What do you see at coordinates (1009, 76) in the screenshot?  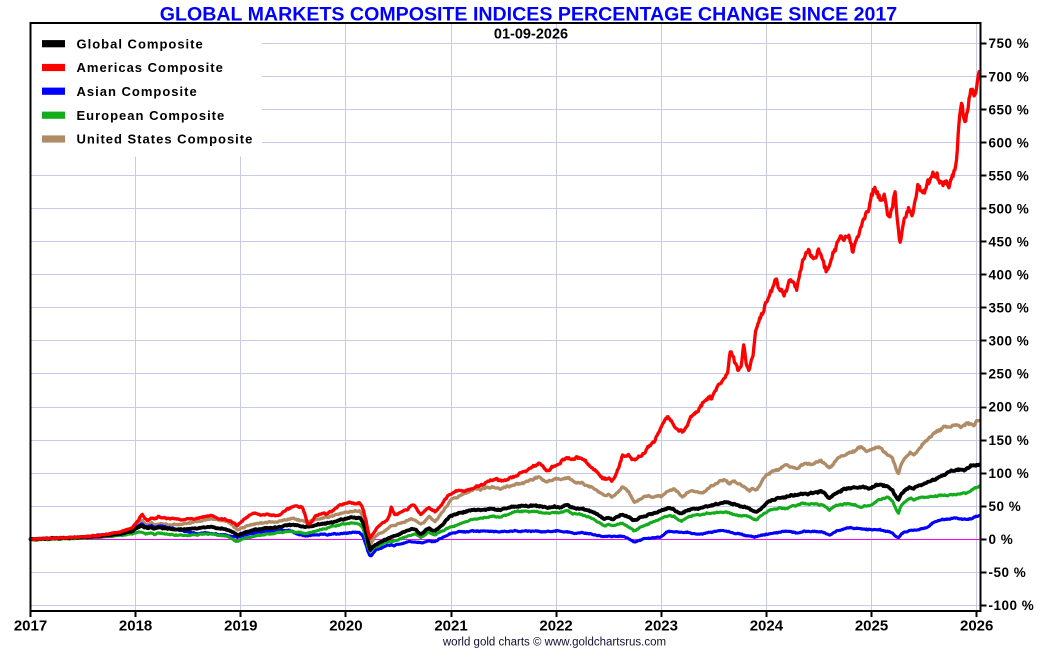 I see `svg-text: 700 %` at bounding box center [1009, 76].